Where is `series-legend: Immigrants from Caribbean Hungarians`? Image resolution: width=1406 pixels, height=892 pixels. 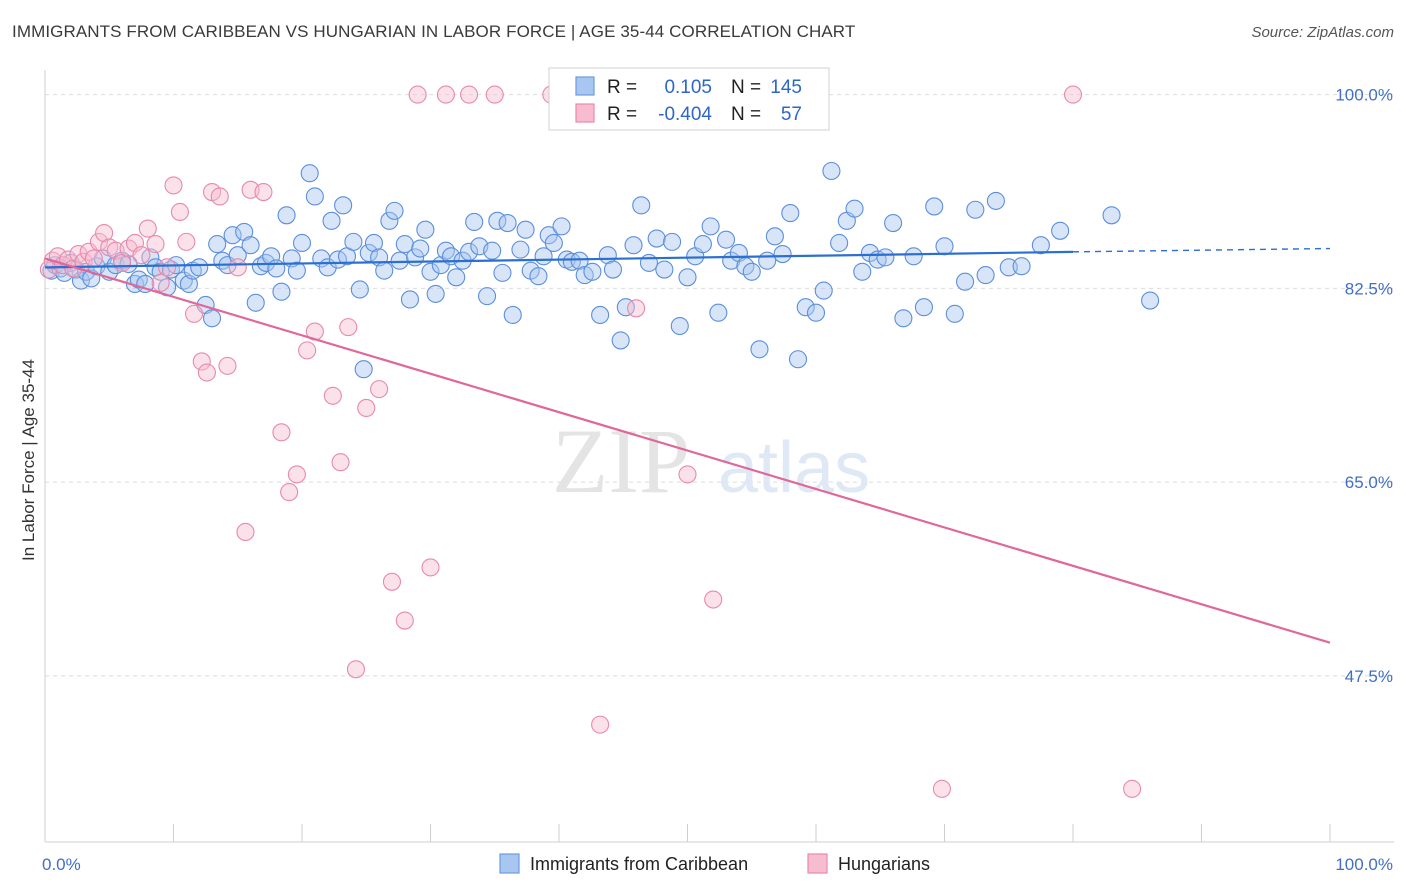 series-legend: Immigrants from Caribbean Hungarians is located at coordinates (714, 863).